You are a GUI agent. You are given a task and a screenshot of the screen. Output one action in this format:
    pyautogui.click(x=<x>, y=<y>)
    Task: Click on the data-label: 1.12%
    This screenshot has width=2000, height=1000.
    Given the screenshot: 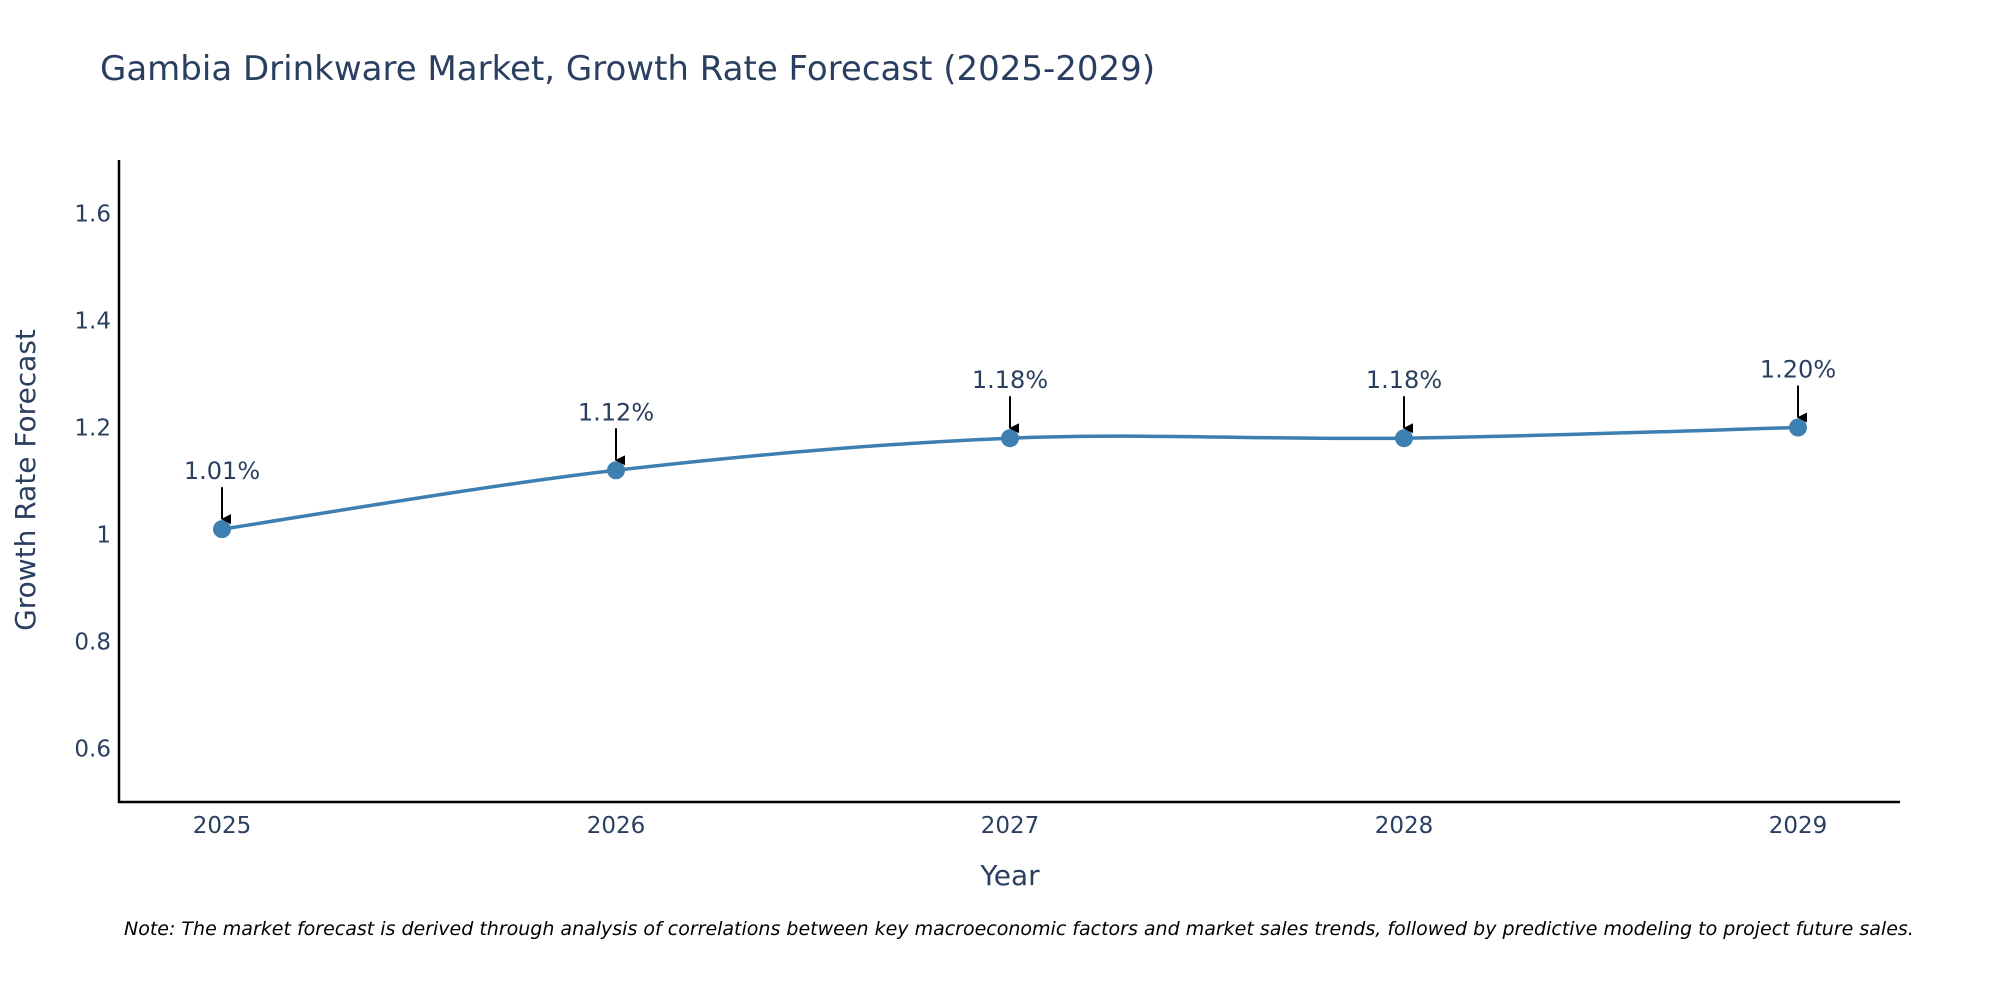 What is the action you would take?
    pyautogui.click(x=616, y=412)
    